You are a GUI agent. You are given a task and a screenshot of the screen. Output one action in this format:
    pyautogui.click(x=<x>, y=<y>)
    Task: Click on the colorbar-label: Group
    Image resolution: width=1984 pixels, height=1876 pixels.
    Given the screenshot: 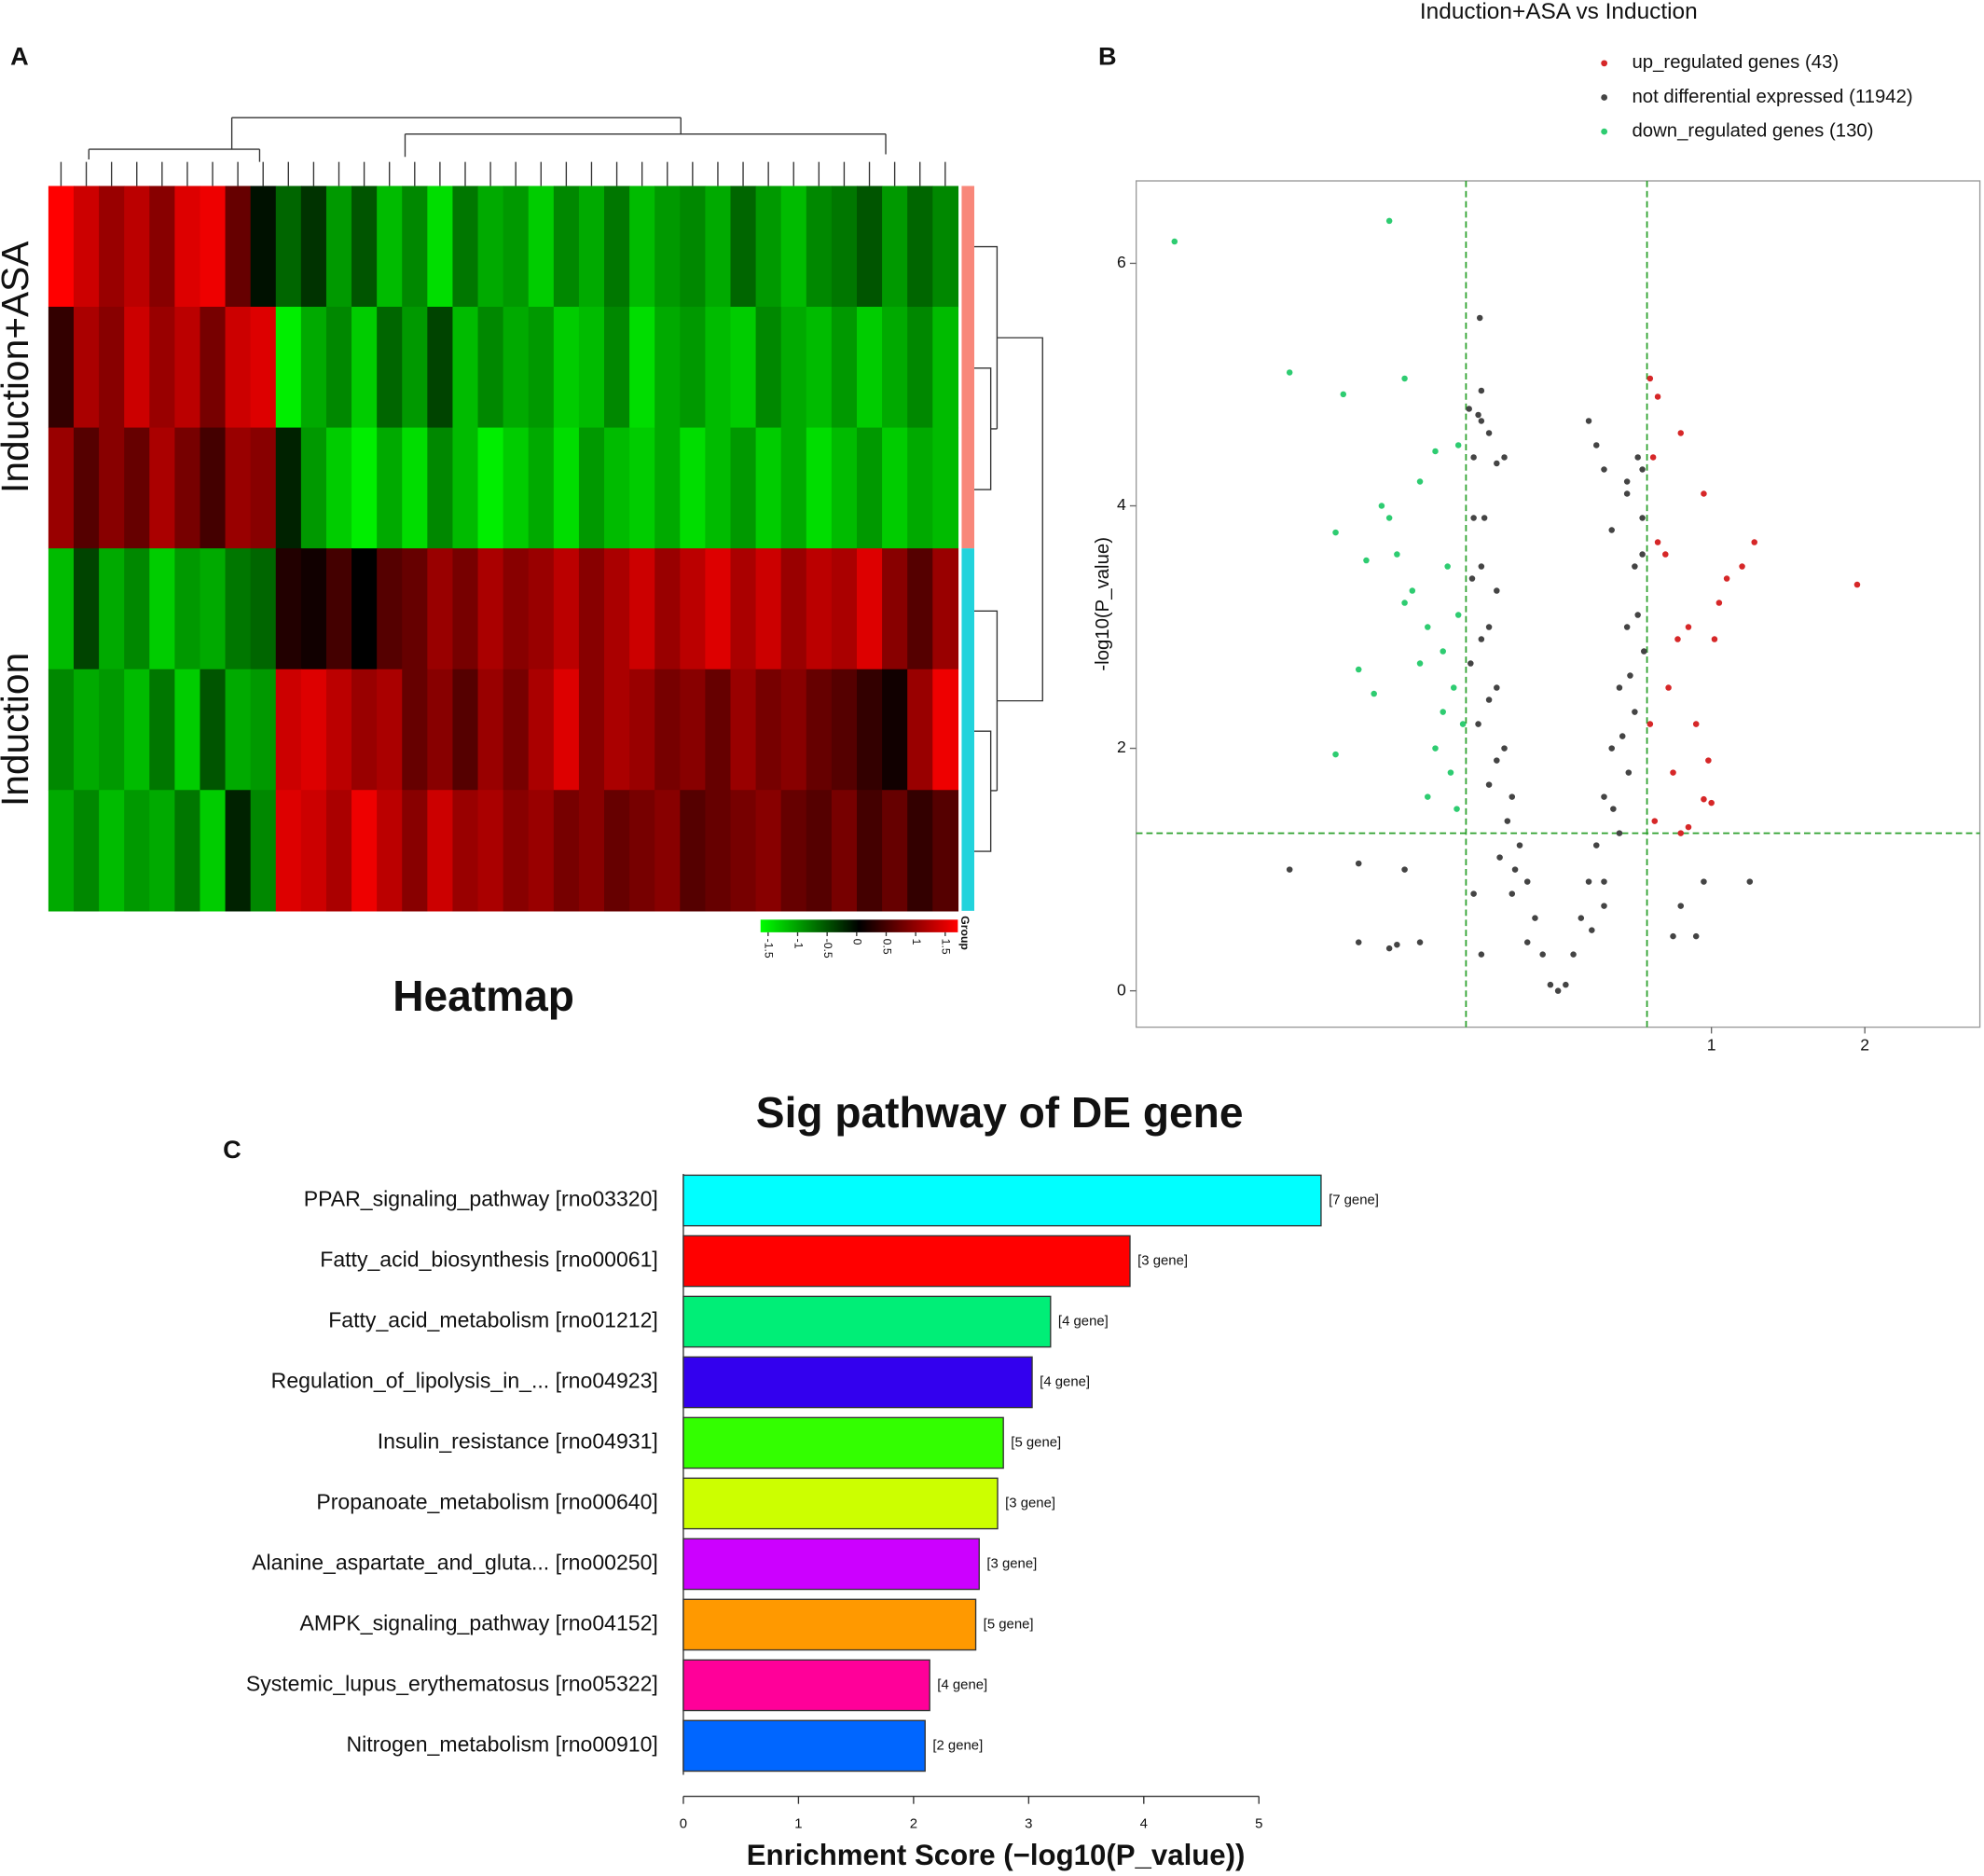 What is the action you would take?
    pyautogui.click(x=964, y=933)
    